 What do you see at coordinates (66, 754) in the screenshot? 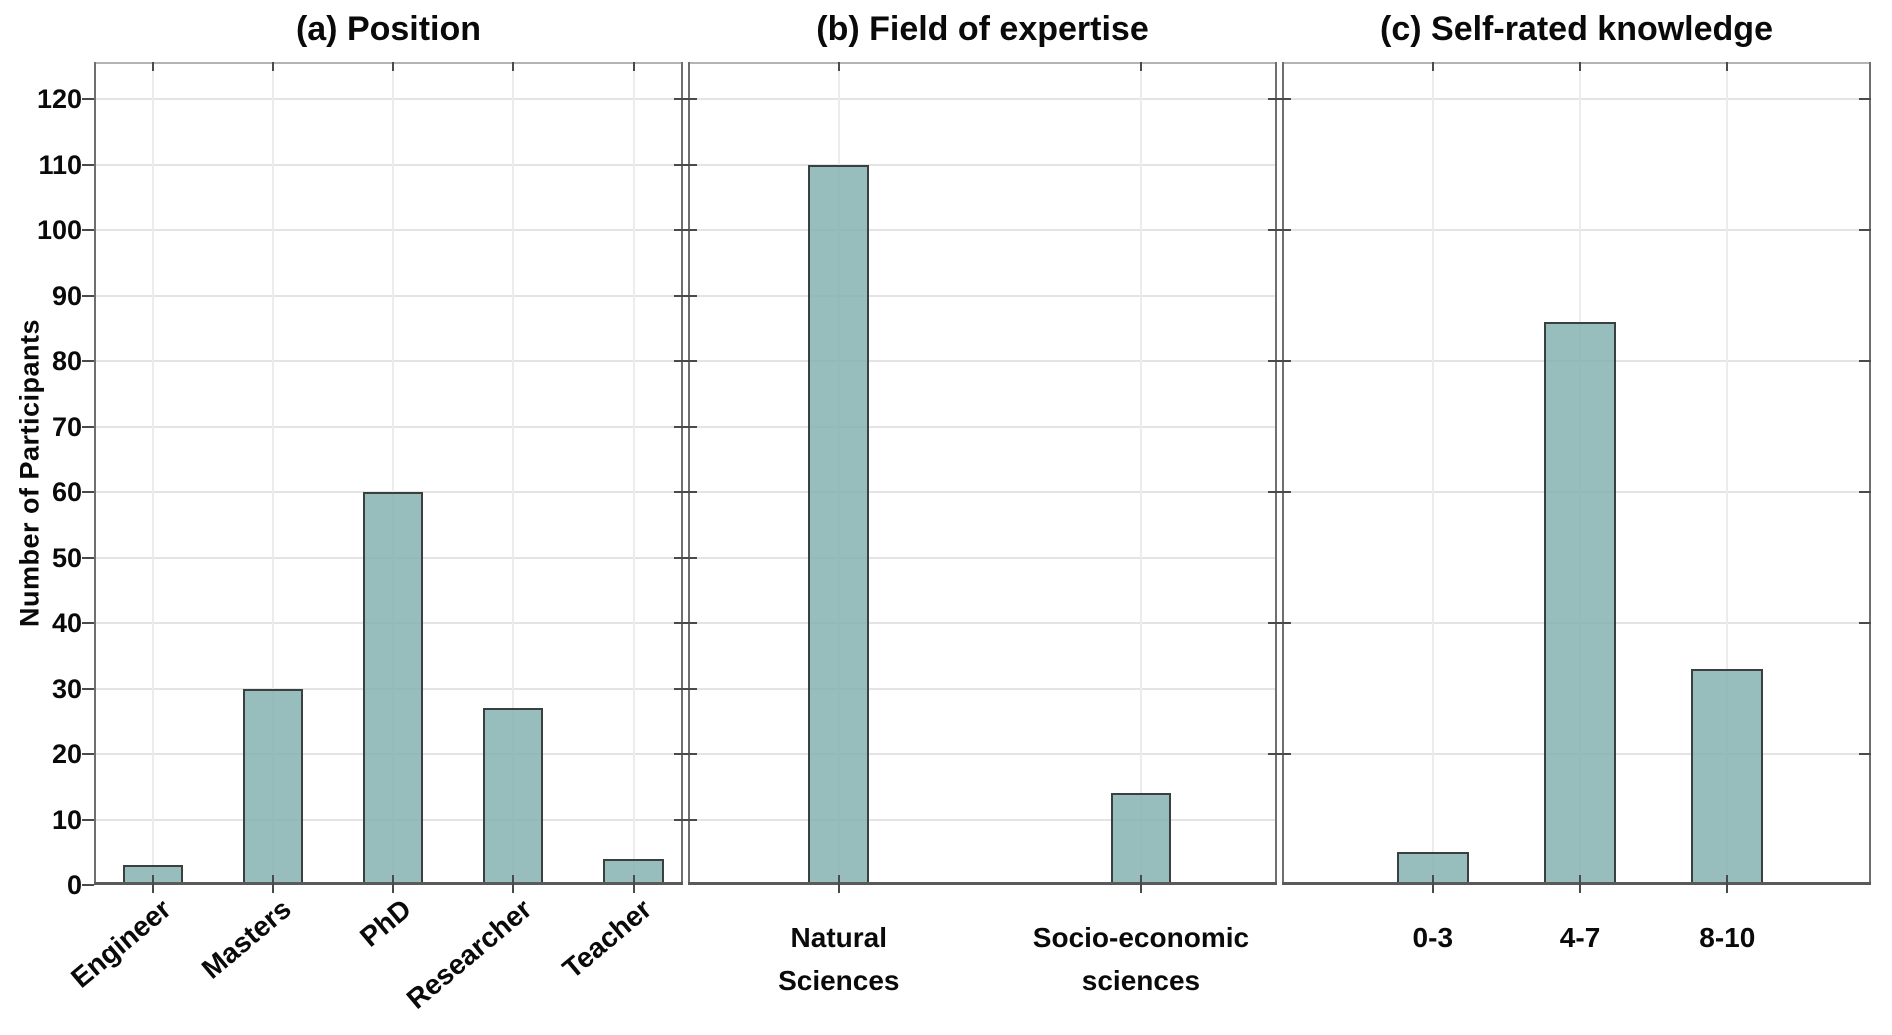
I see `y-tick-label-20: 20` at bounding box center [66, 754].